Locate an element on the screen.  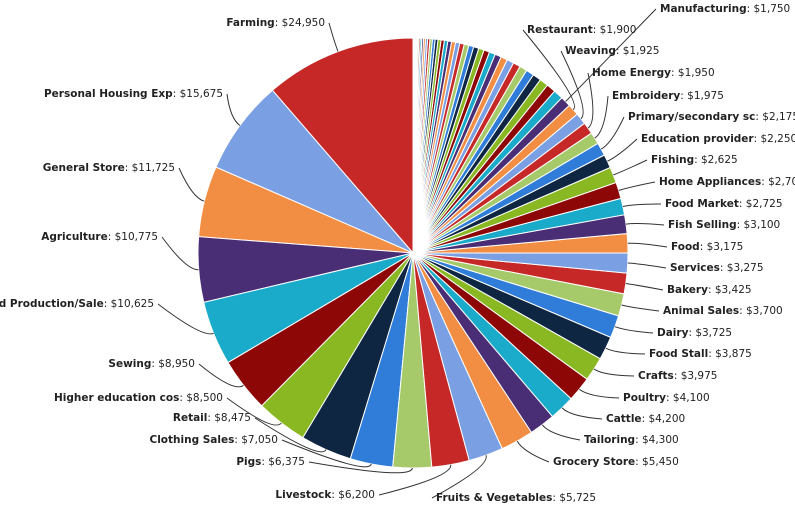
data-label-animal-sales: Animal Sales: $3,700 is located at coordinates (723, 311).